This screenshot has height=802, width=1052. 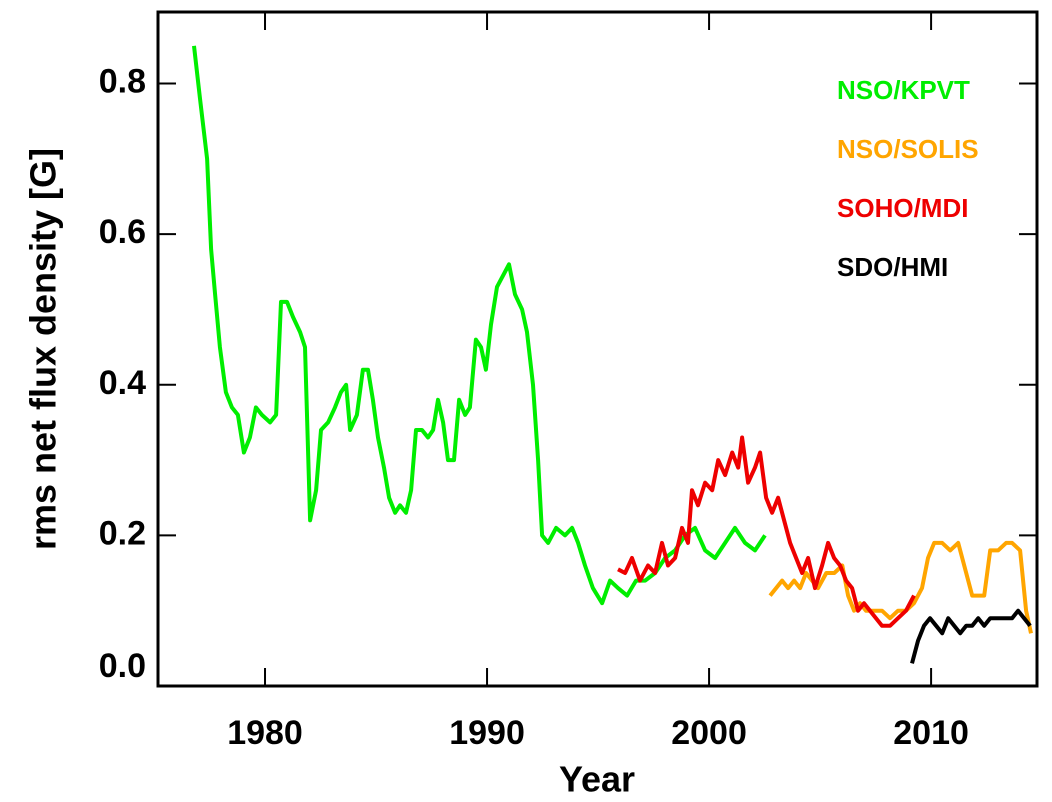 I want to click on x-tick-label: 1990, so click(x=487, y=733).